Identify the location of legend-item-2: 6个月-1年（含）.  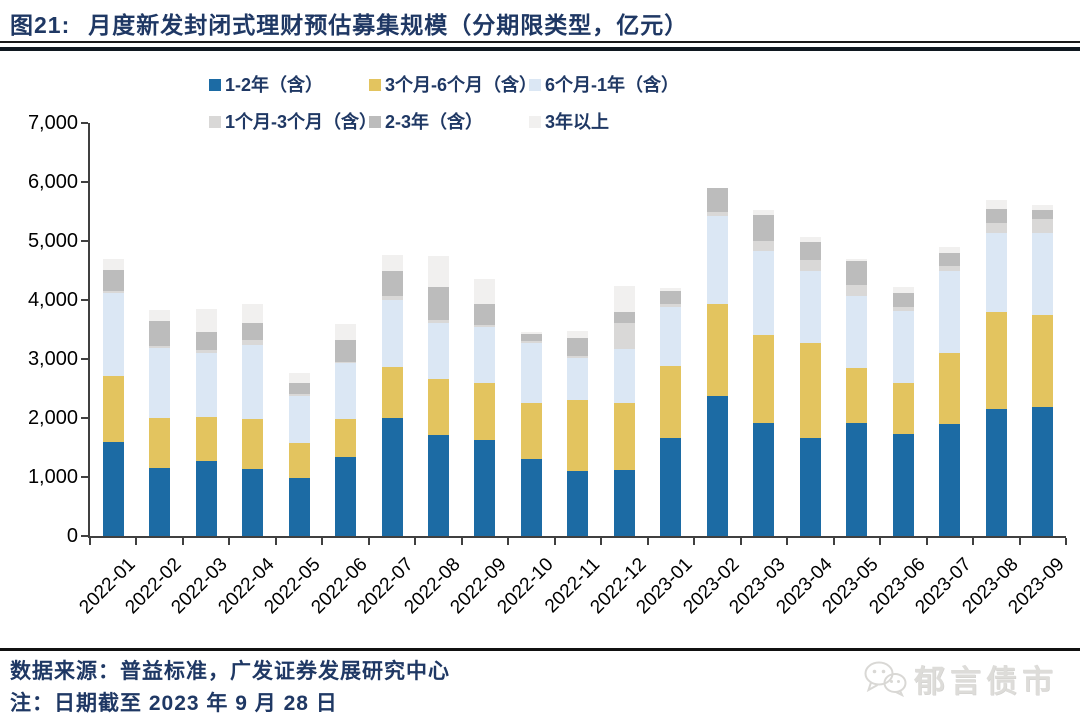
(604, 85).